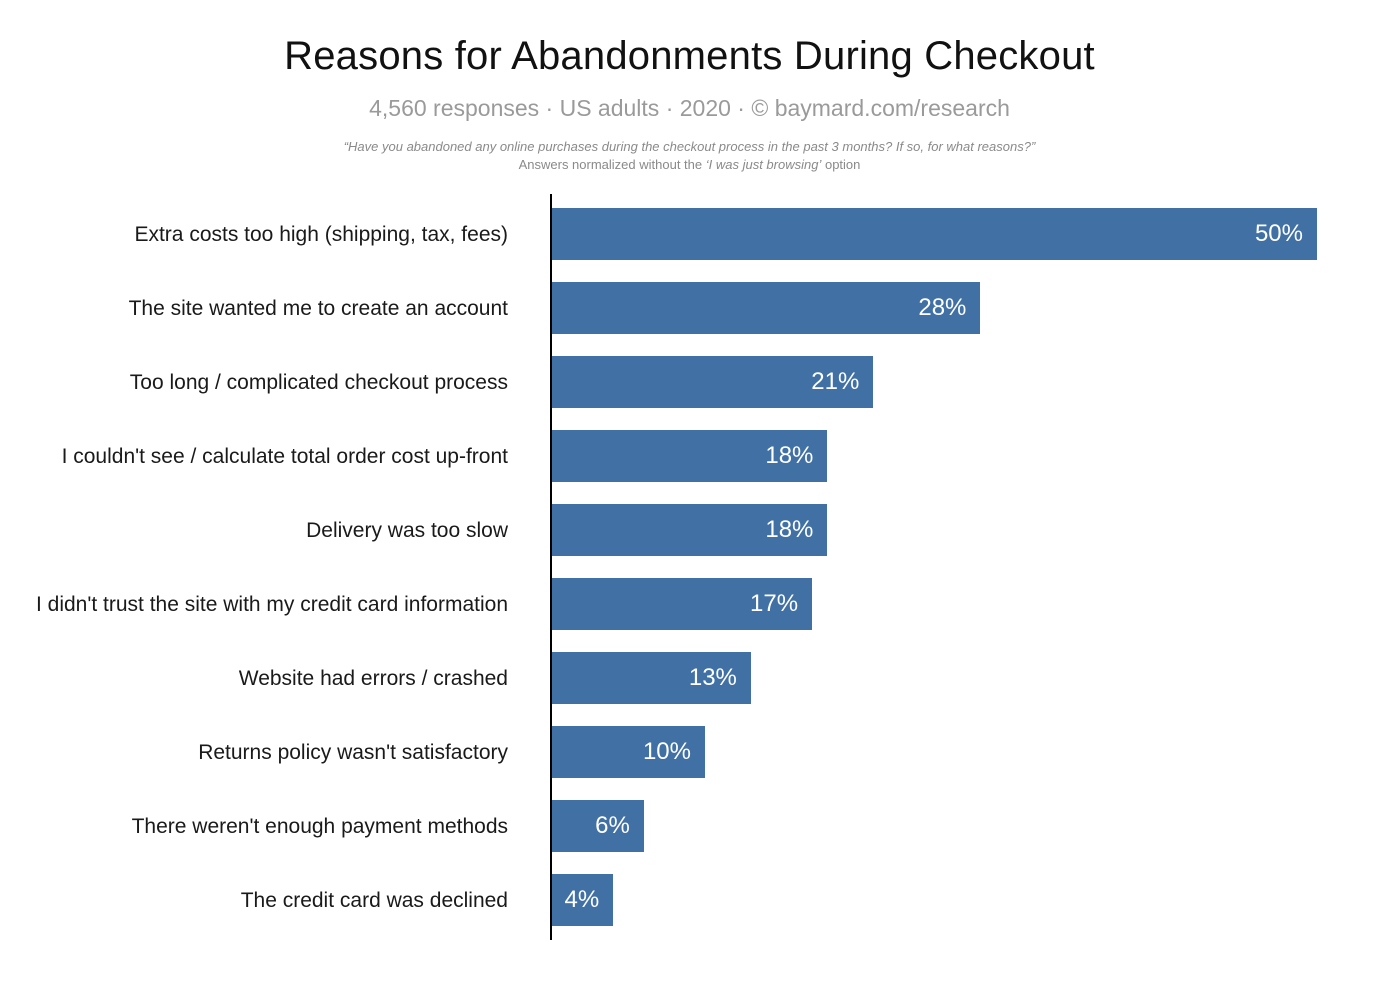 Image resolution: width=1379 pixels, height=987 pixels. I want to click on bar-track: 17%, so click(934, 604).